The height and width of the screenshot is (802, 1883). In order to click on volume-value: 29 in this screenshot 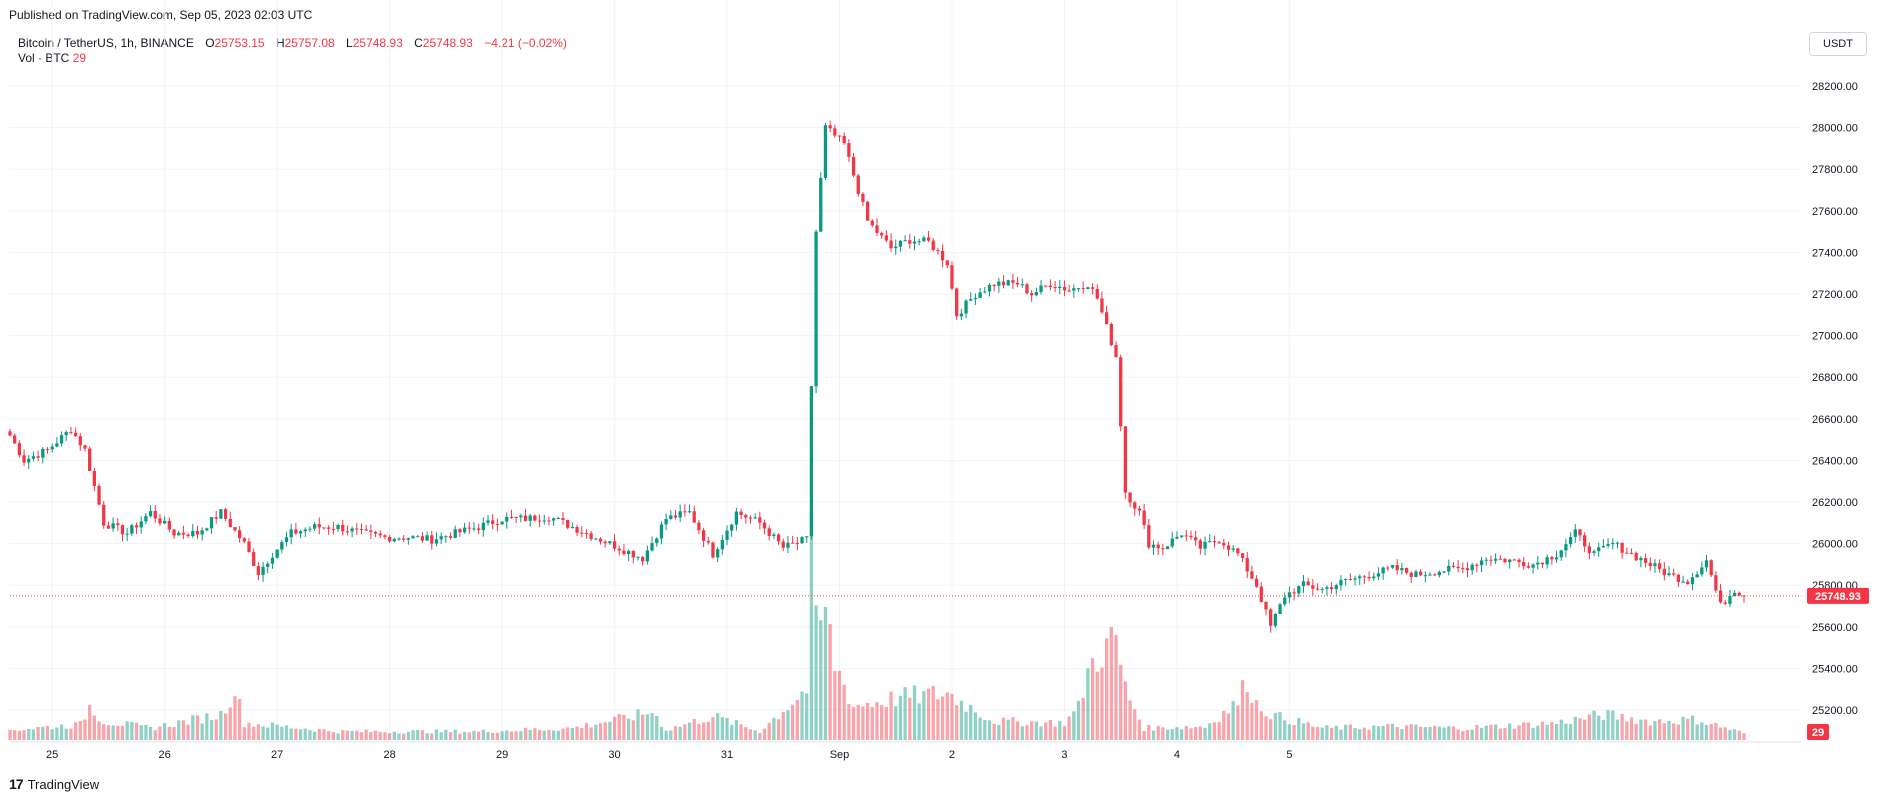, I will do `click(79, 58)`.